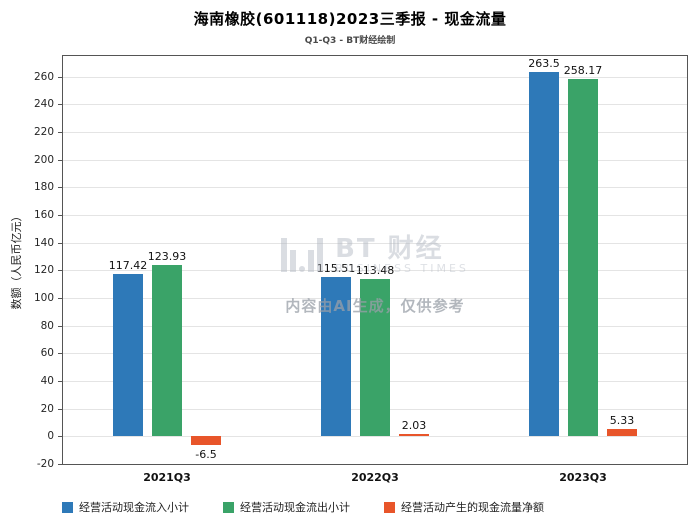 Image resolution: width=700 pixels, height=524 pixels. I want to click on bar-value-label: 258.17, so click(583, 71).